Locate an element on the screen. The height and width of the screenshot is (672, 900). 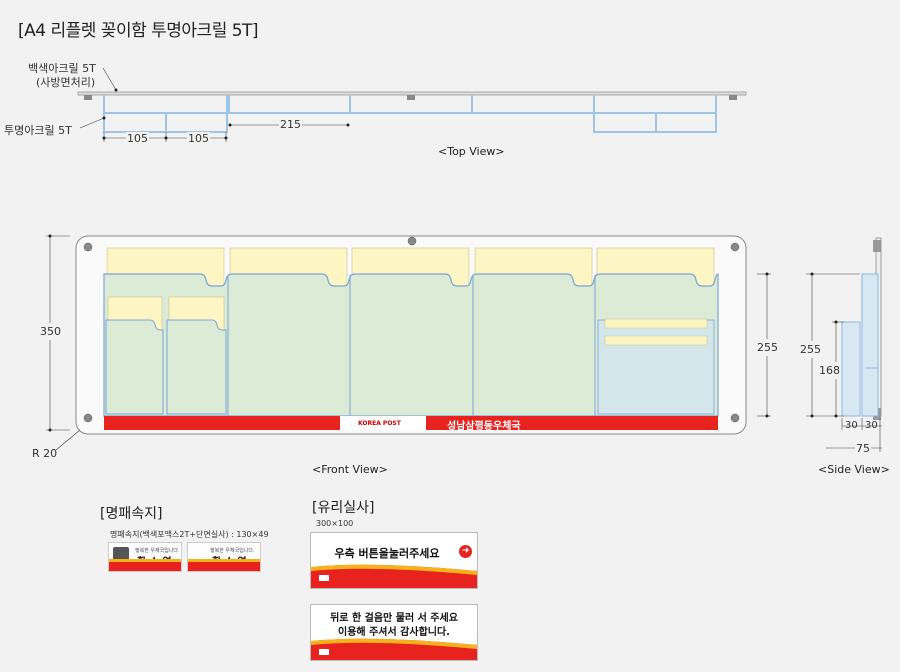
label-white-acrylic-sub: (사방면처리) is located at coordinates (66, 82).